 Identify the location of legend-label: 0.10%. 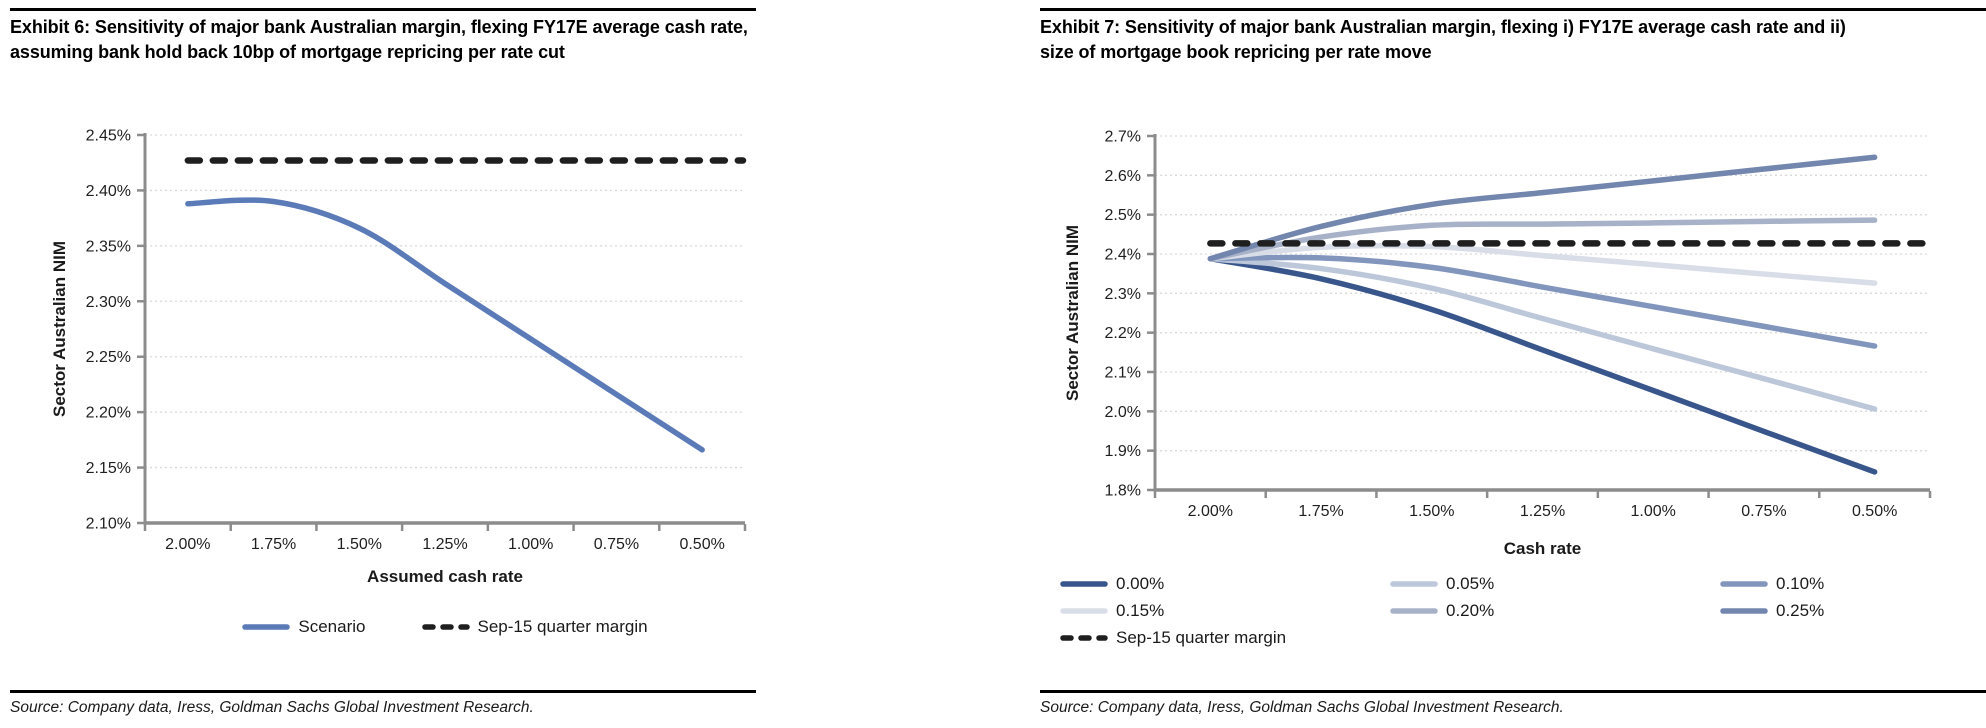
(1800, 583).